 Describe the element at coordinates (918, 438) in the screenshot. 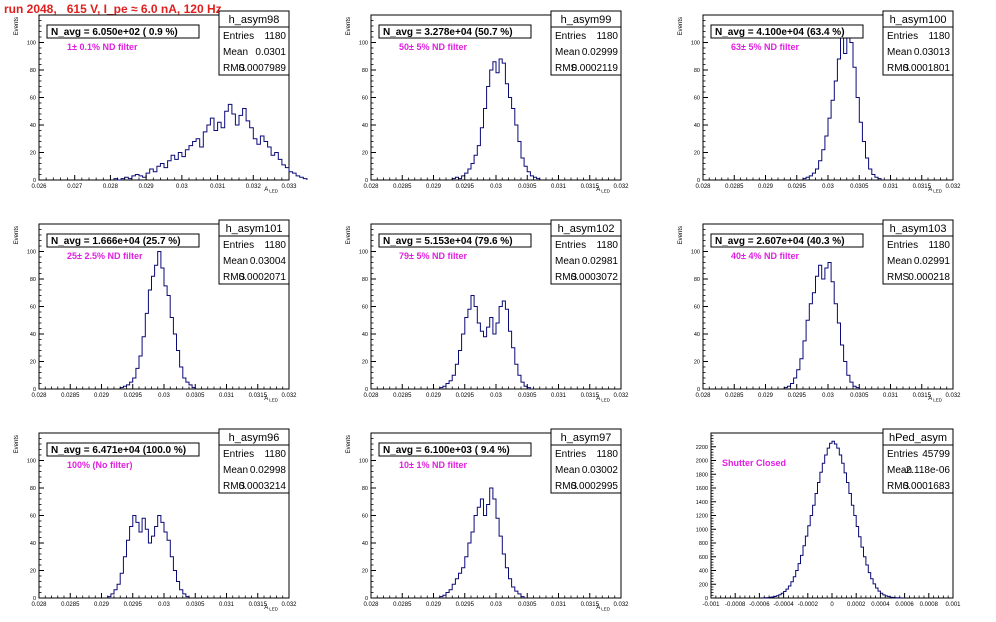

I see `stats-title: hPed_asym` at that location.